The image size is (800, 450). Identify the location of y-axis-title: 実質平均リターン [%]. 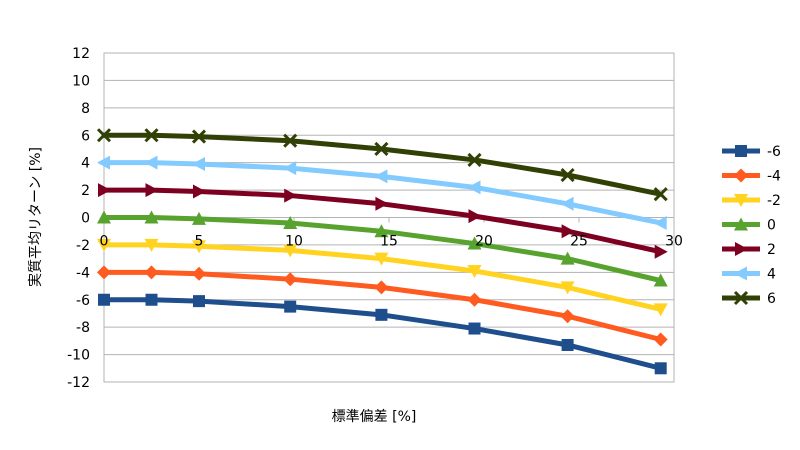
(36, 217).